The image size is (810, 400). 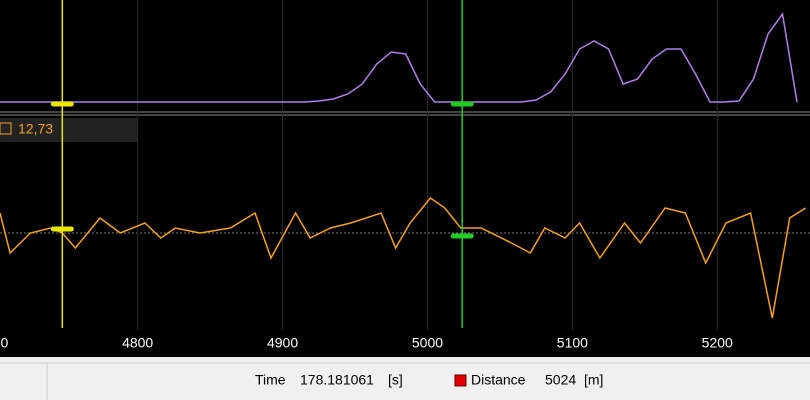 What do you see at coordinates (270, 380) in the screenshot?
I see `time-label: Time` at bounding box center [270, 380].